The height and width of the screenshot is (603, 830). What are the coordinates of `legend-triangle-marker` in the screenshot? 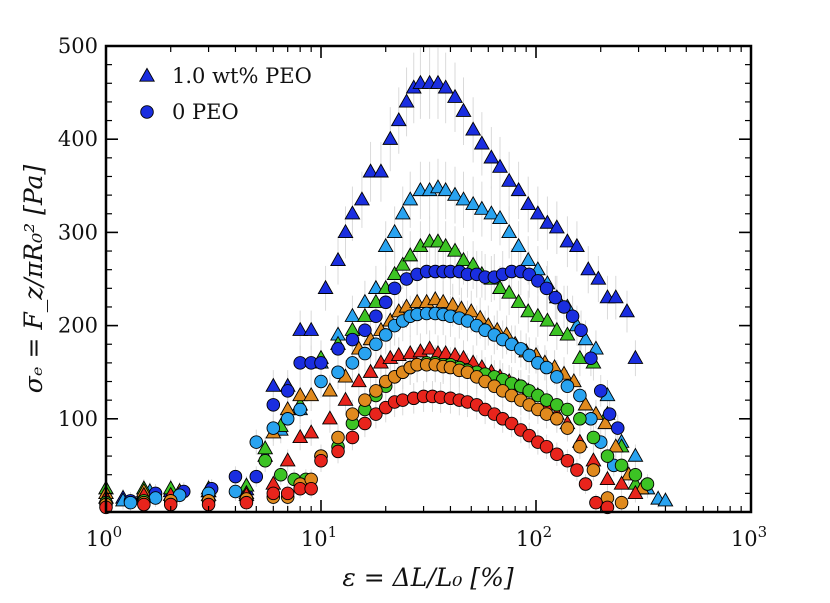 It's located at (147, 74).